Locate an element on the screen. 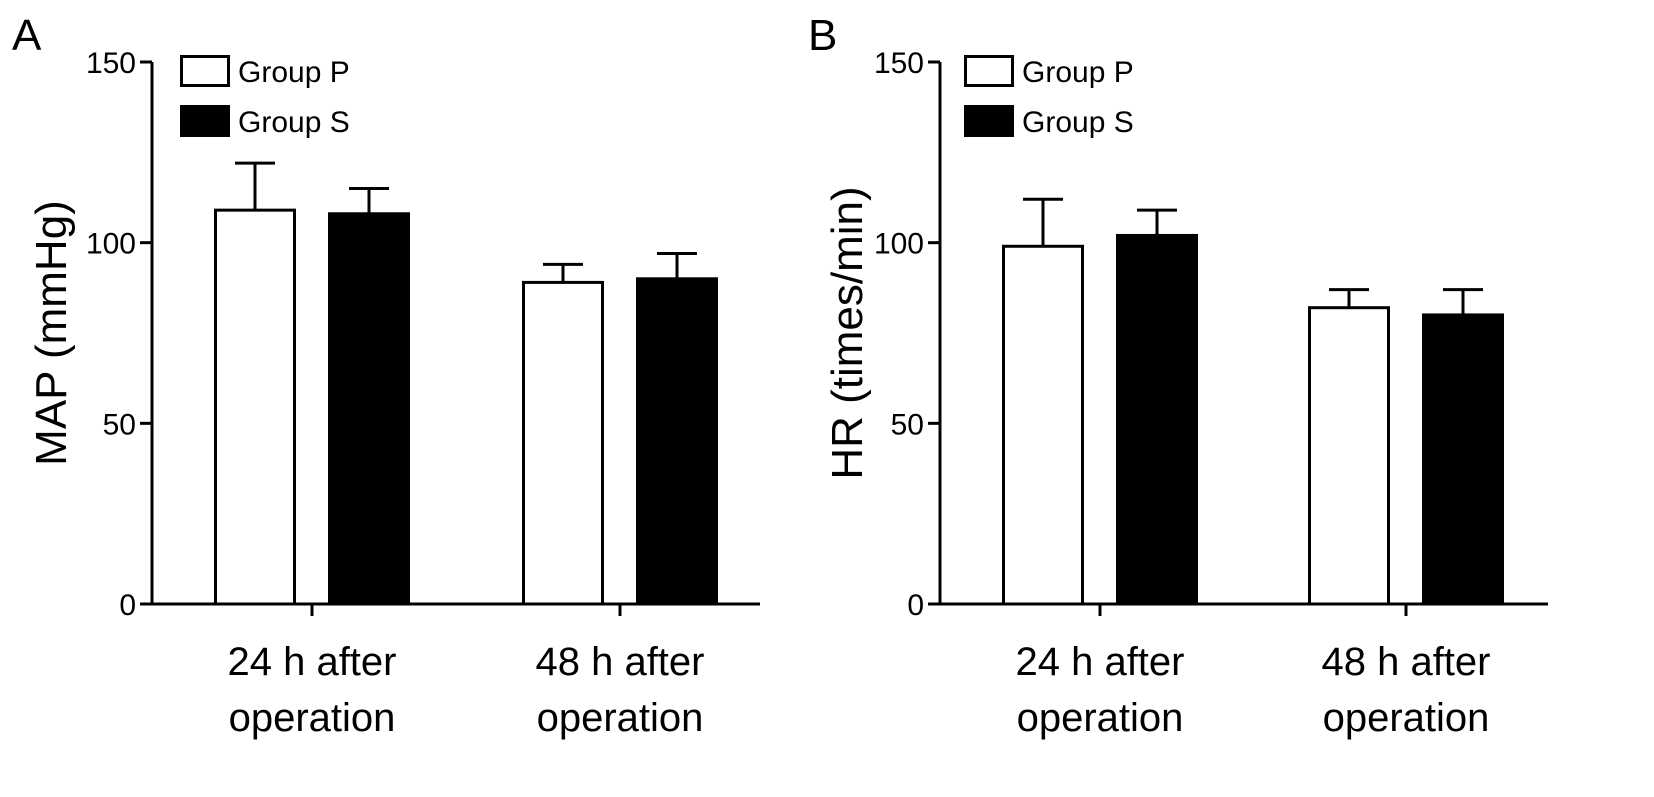 Image resolution: width=1654 pixels, height=797 pixels. panel-letter: B is located at coordinates (822, 35).